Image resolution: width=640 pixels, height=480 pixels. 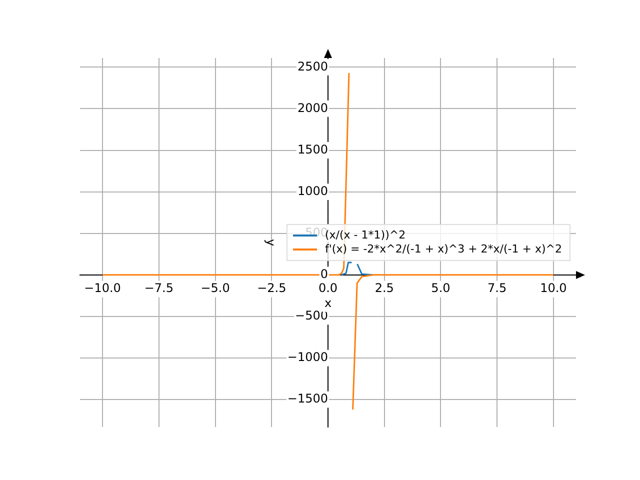 I want to click on legend-label: f'(x) = -2*x^2/(-1 + x)^3 + 2*x/(-1 + x)^2, so click(x=443, y=249).